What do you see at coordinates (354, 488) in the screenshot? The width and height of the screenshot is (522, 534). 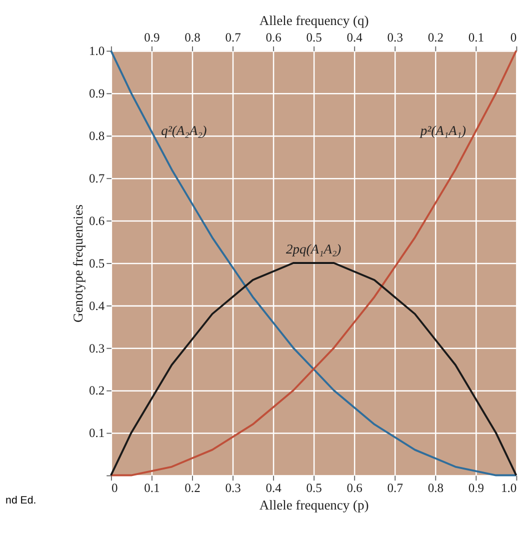 I see `x-tick-label: 0.6` at bounding box center [354, 488].